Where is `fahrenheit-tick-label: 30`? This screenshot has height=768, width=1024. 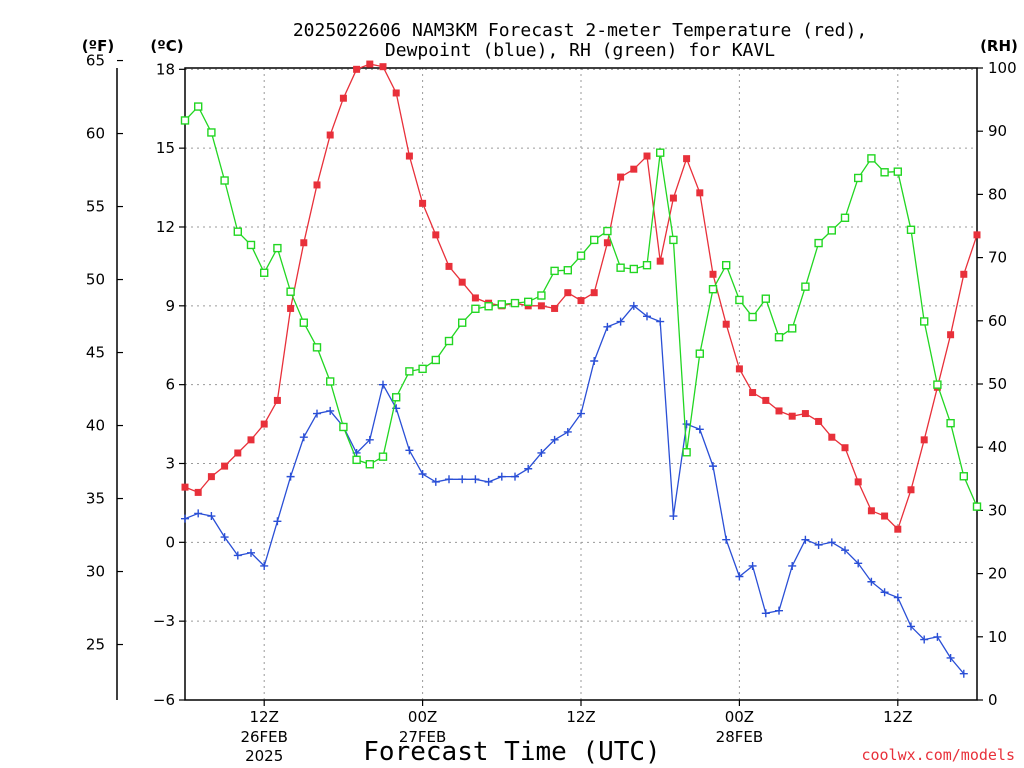 fahrenheit-tick-label: 30 is located at coordinates (95, 572).